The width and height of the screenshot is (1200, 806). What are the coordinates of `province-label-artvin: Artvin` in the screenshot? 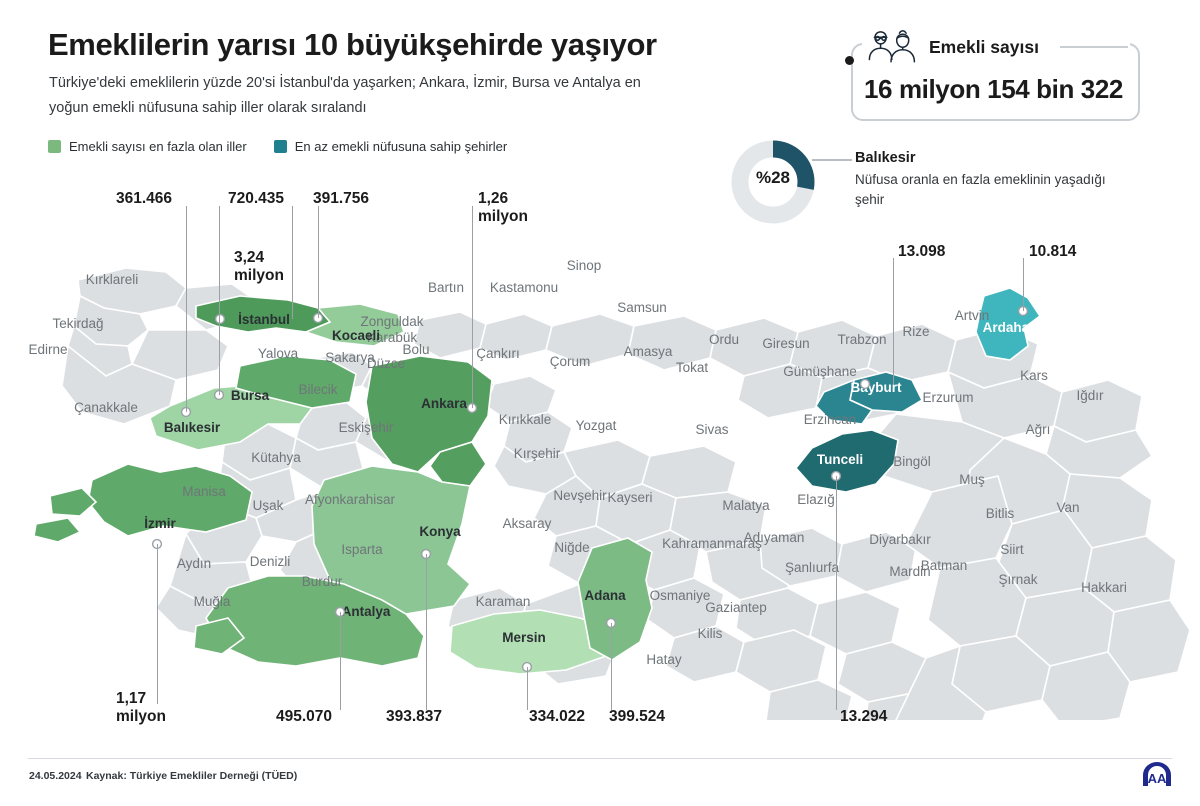 It's located at (972, 315).